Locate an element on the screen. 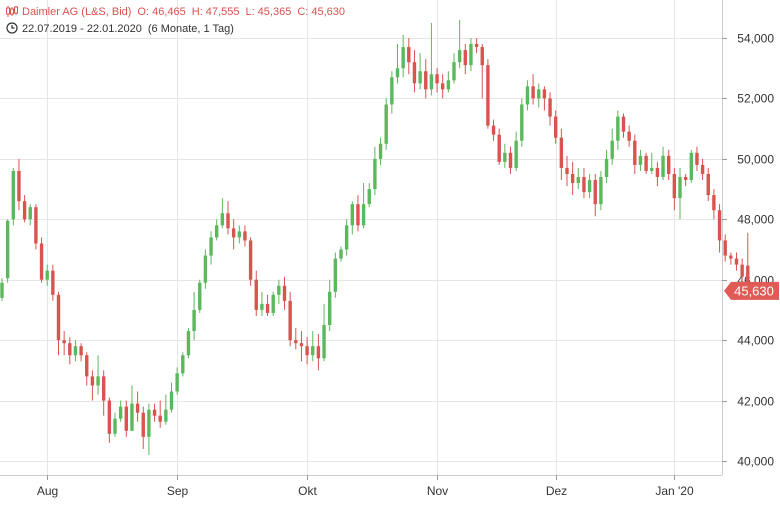  open-value: O: 46,465 is located at coordinates (161, 12).